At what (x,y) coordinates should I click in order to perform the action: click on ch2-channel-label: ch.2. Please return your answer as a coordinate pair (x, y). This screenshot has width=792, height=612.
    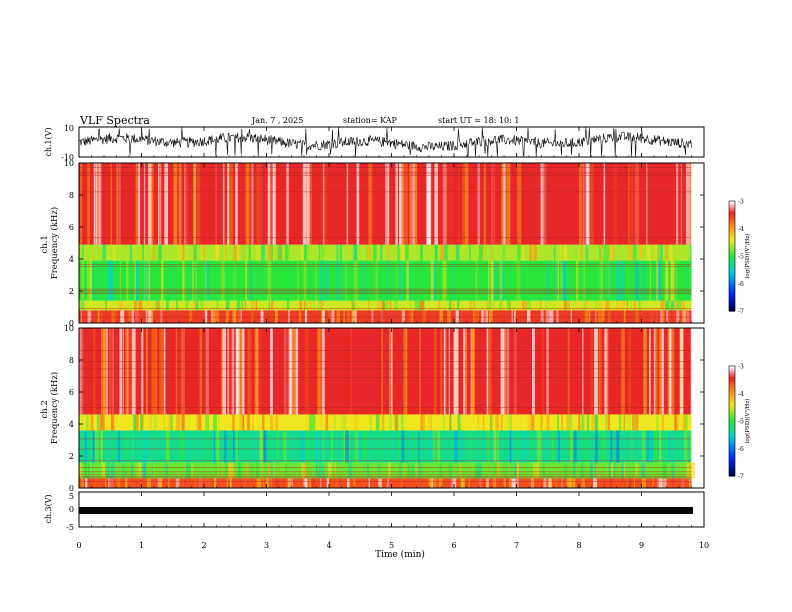
    Looking at the image, I should click on (45, 409).